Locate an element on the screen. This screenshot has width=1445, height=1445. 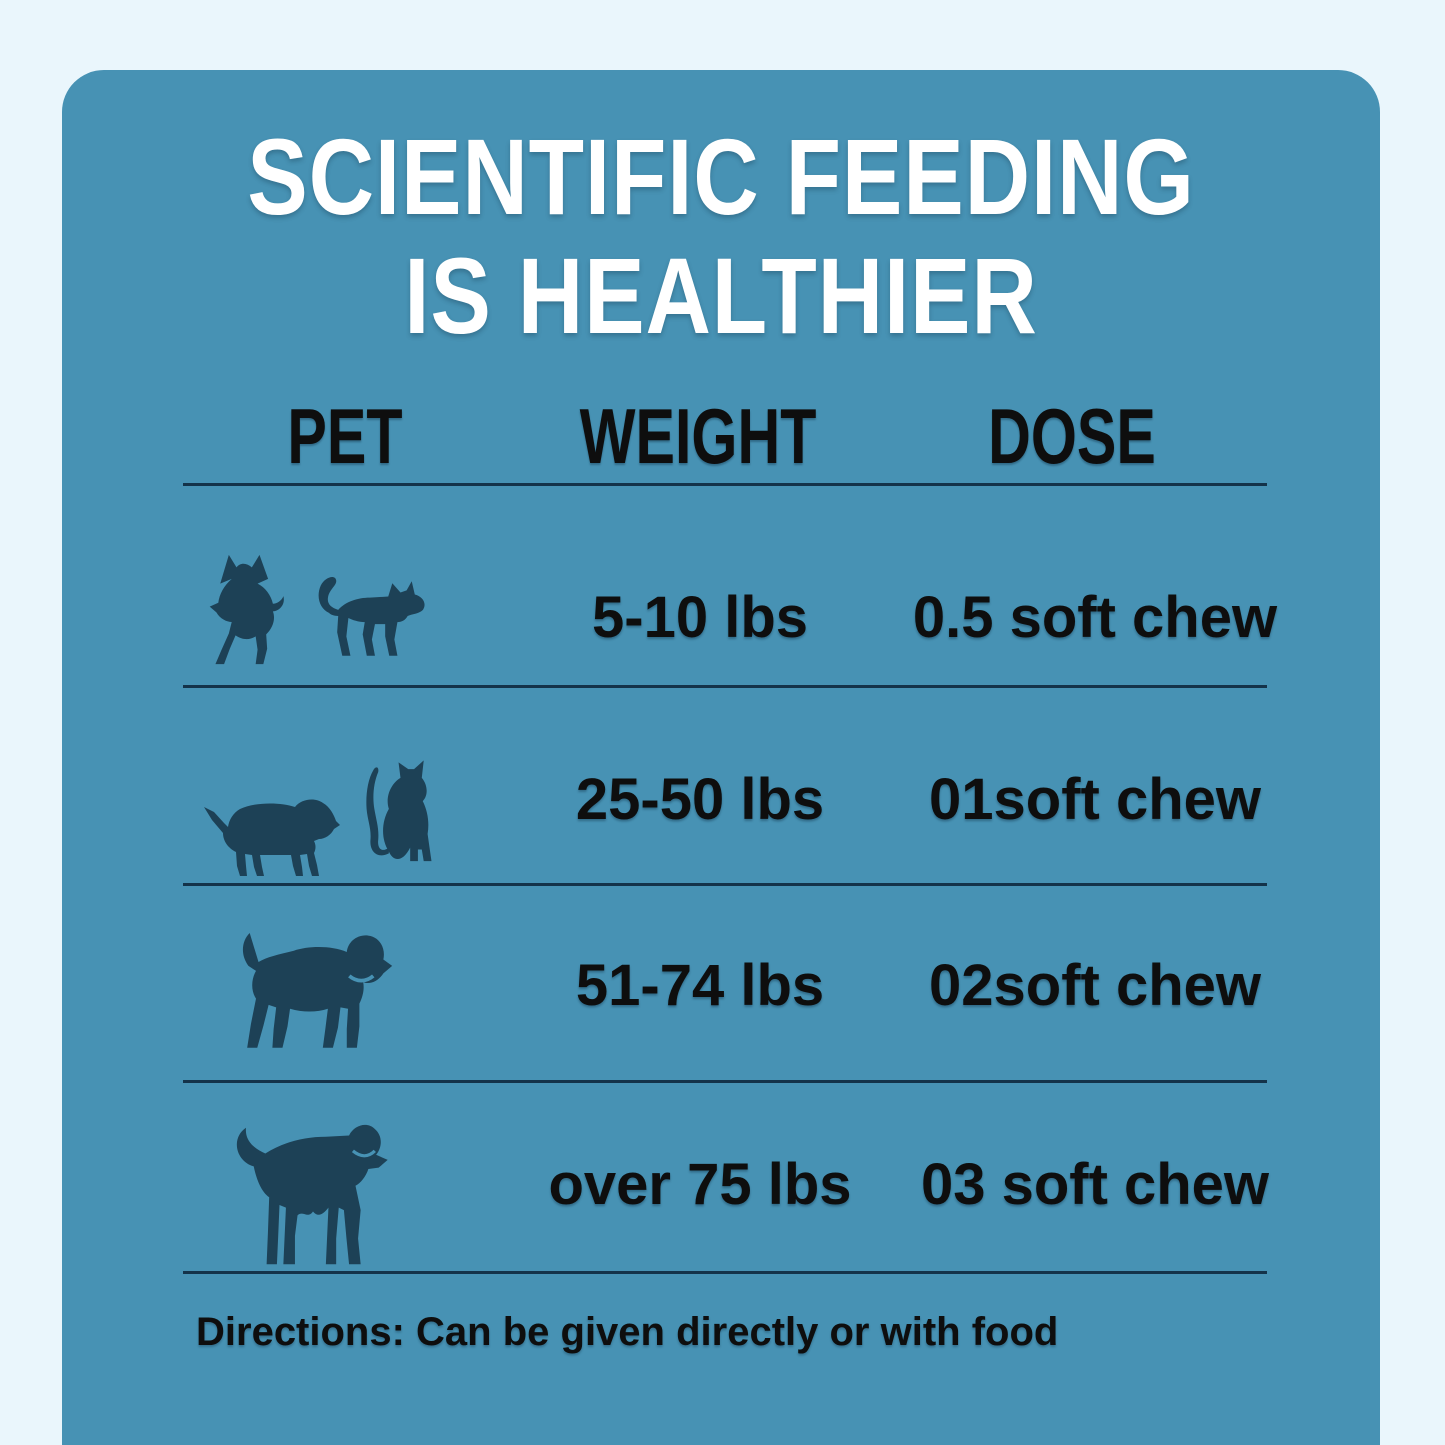
table-row-2-dose: 01soft chew is located at coordinates (1095, 799).